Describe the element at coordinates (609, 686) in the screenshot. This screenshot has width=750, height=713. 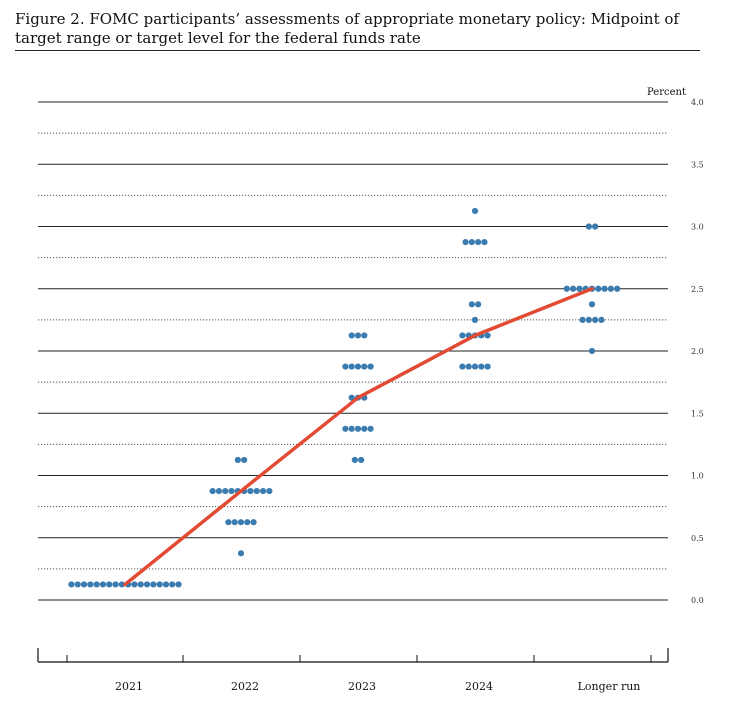
I see `x-category-label: Longer run` at that location.